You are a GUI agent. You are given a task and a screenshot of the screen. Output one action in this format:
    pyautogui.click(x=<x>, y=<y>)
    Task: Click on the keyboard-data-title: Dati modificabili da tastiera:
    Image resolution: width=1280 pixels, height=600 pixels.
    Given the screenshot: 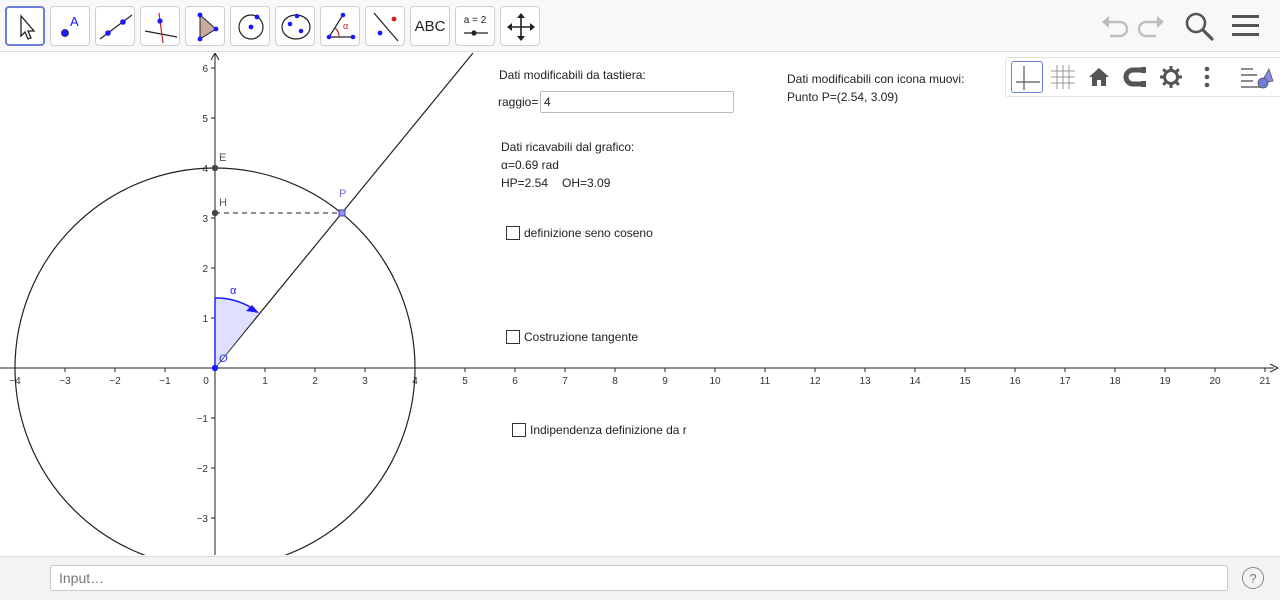 What is the action you would take?
    pyautogui.click(x=572, y=75)
    